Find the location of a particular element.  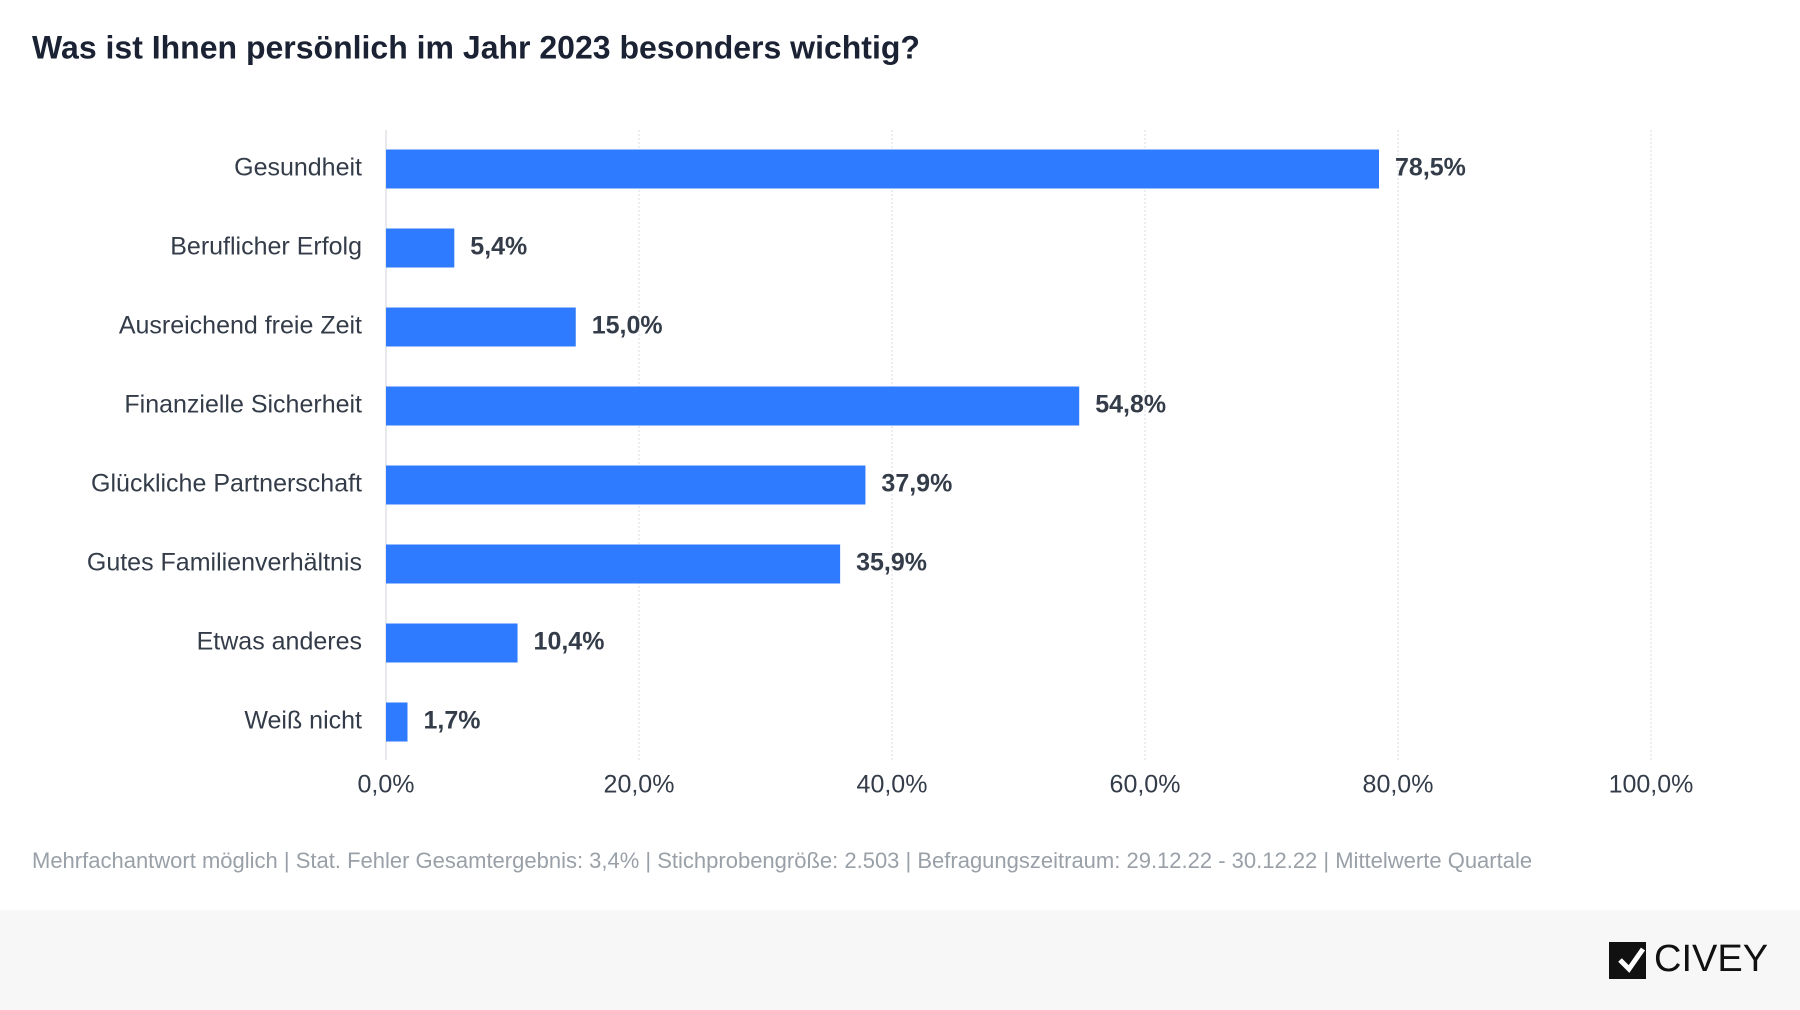

logo-icon is located at coordinates (1627, 960).